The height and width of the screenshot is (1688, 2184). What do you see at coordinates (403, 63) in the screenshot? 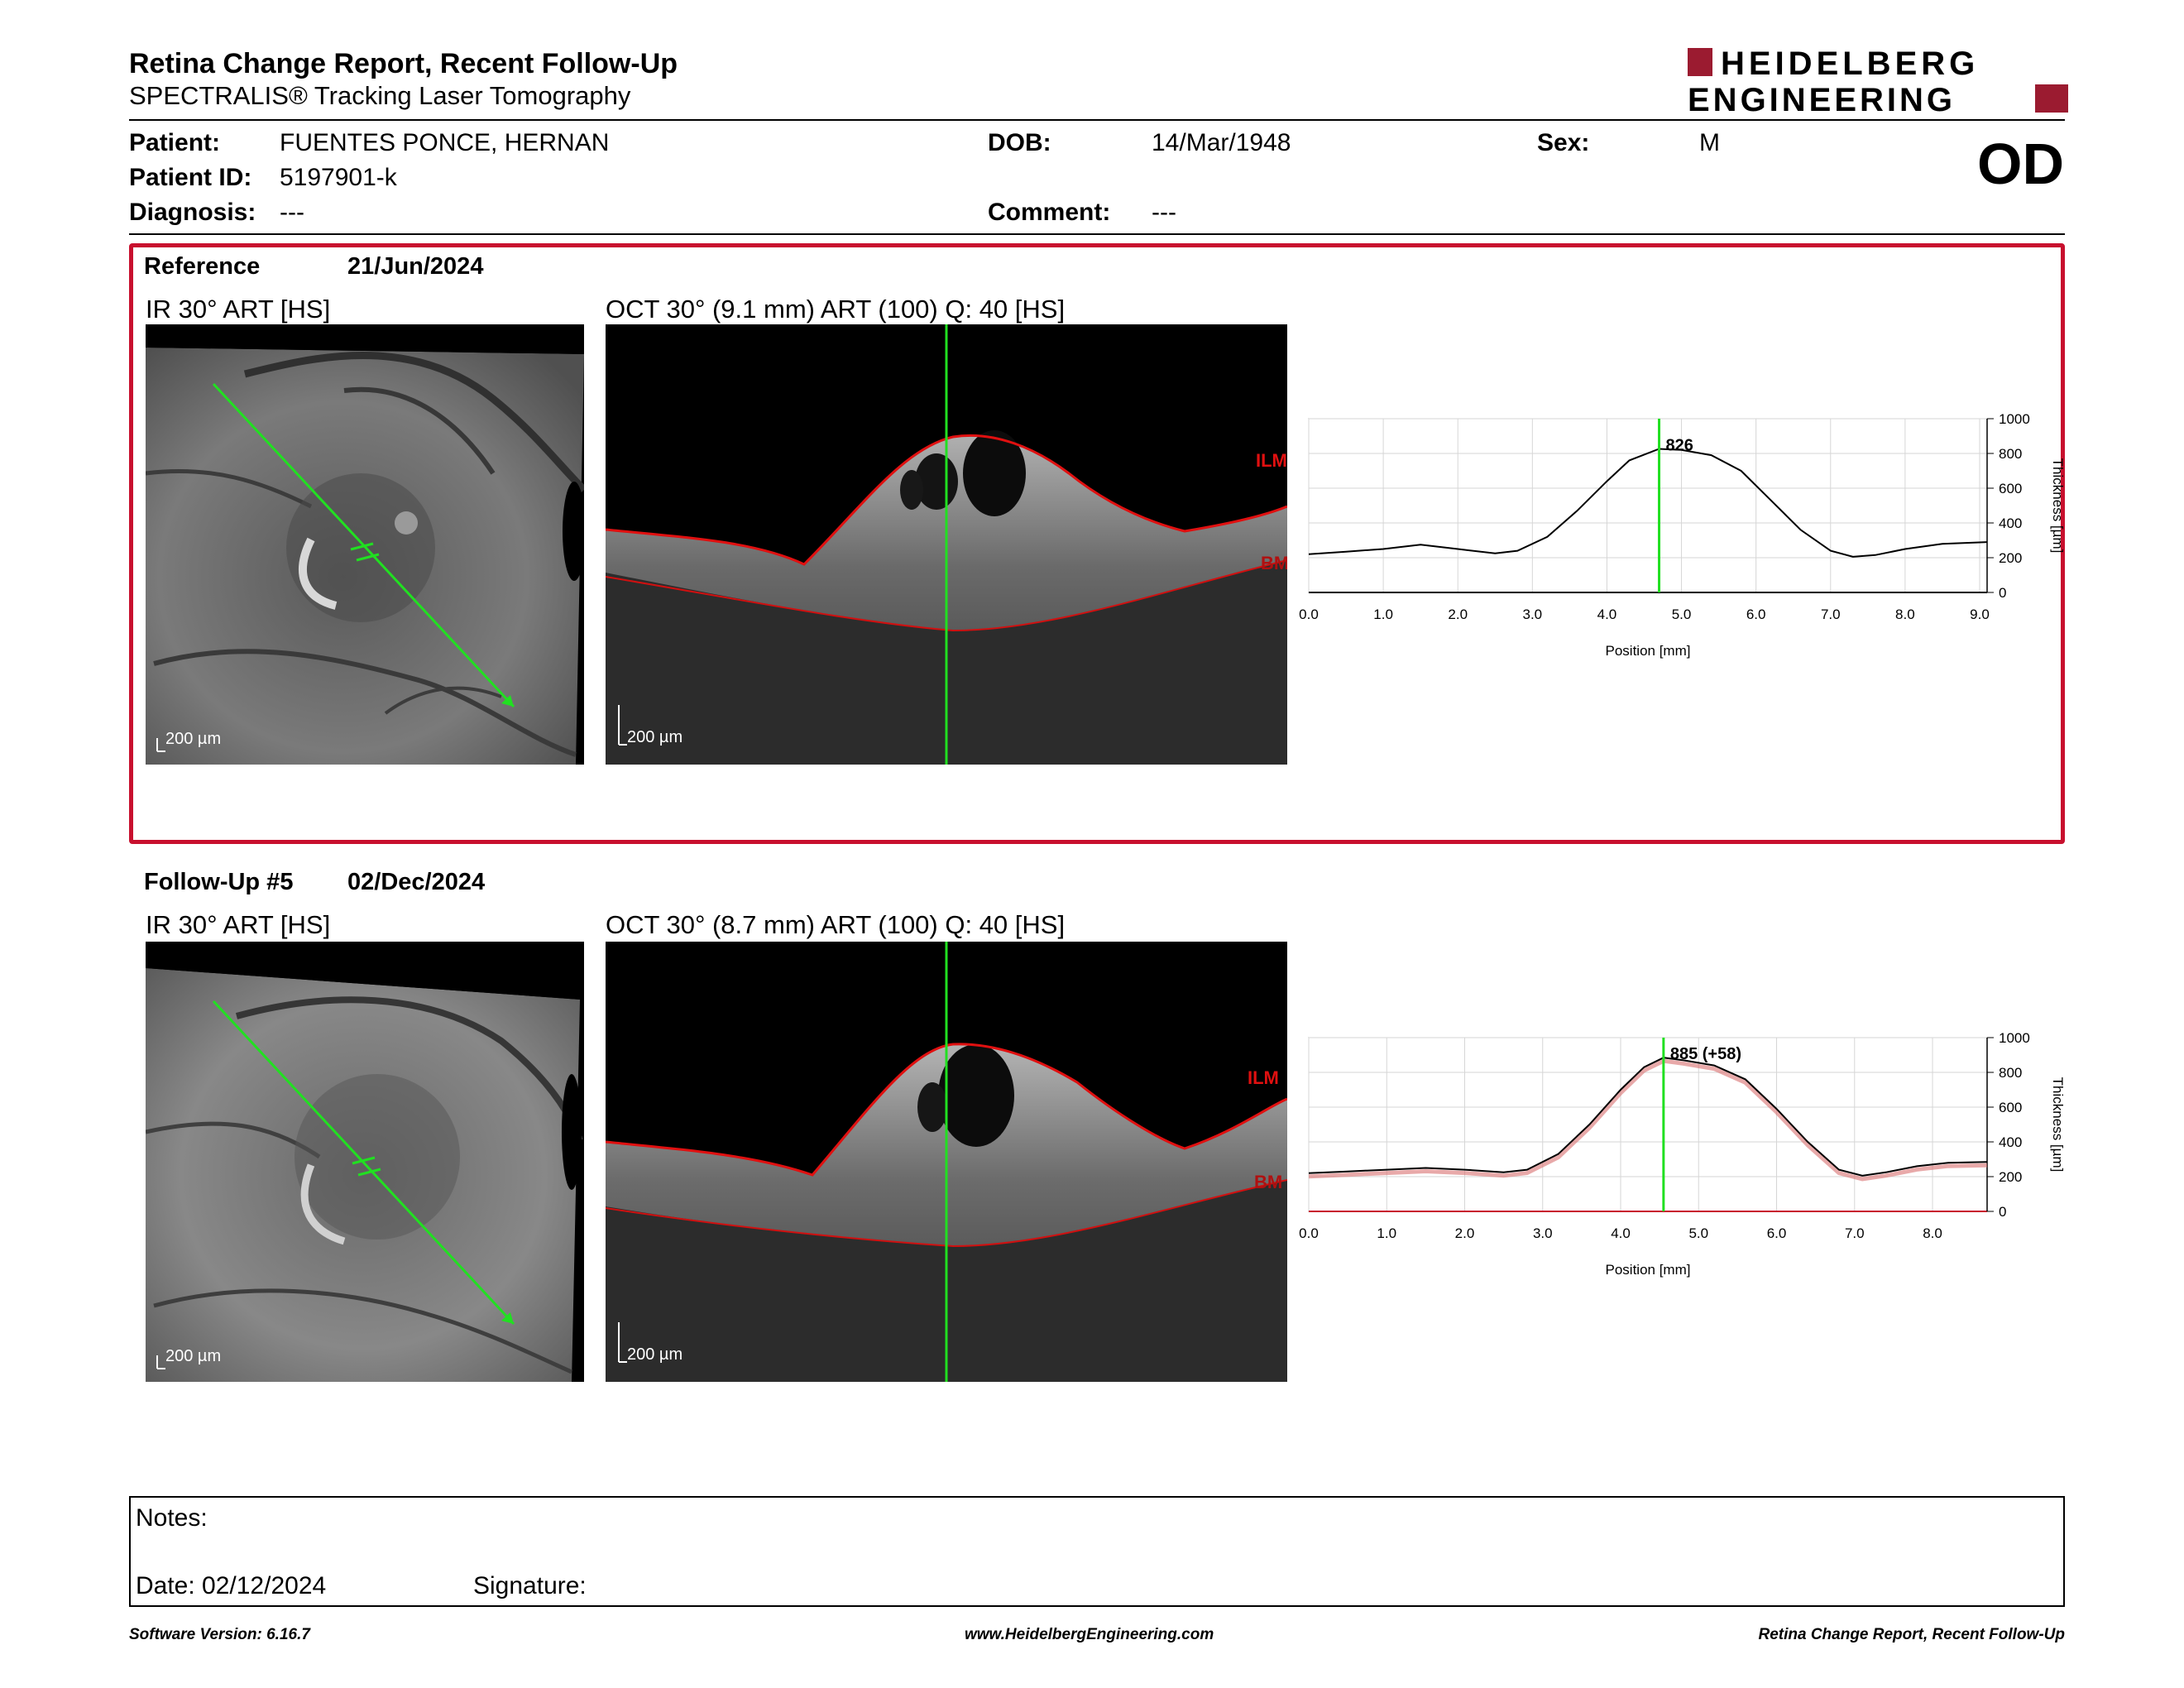
I see `report-title: Retina Change Report, Recent Follow-Up` at bounding box center [403, 63].